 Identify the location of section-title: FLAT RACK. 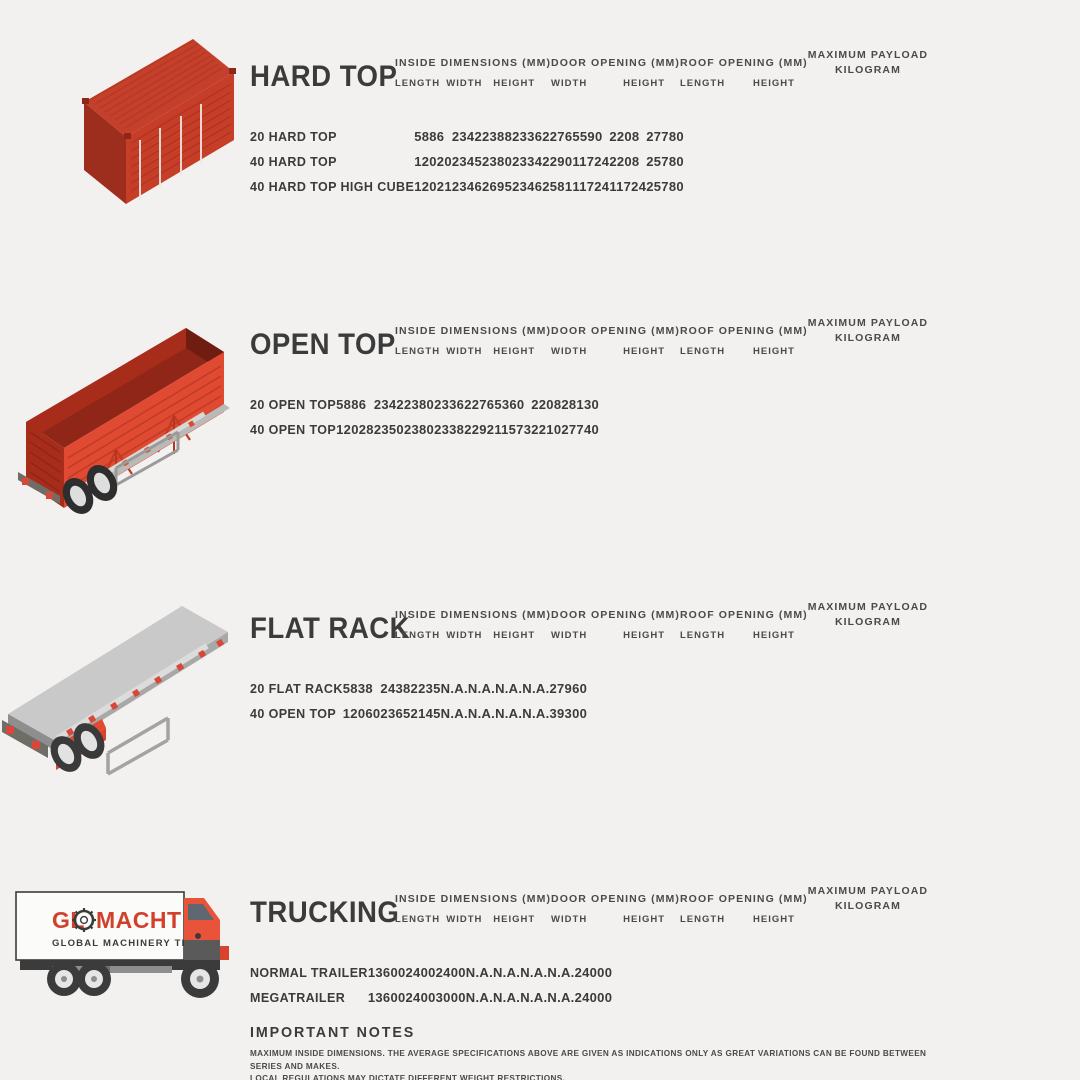
(330, 628).